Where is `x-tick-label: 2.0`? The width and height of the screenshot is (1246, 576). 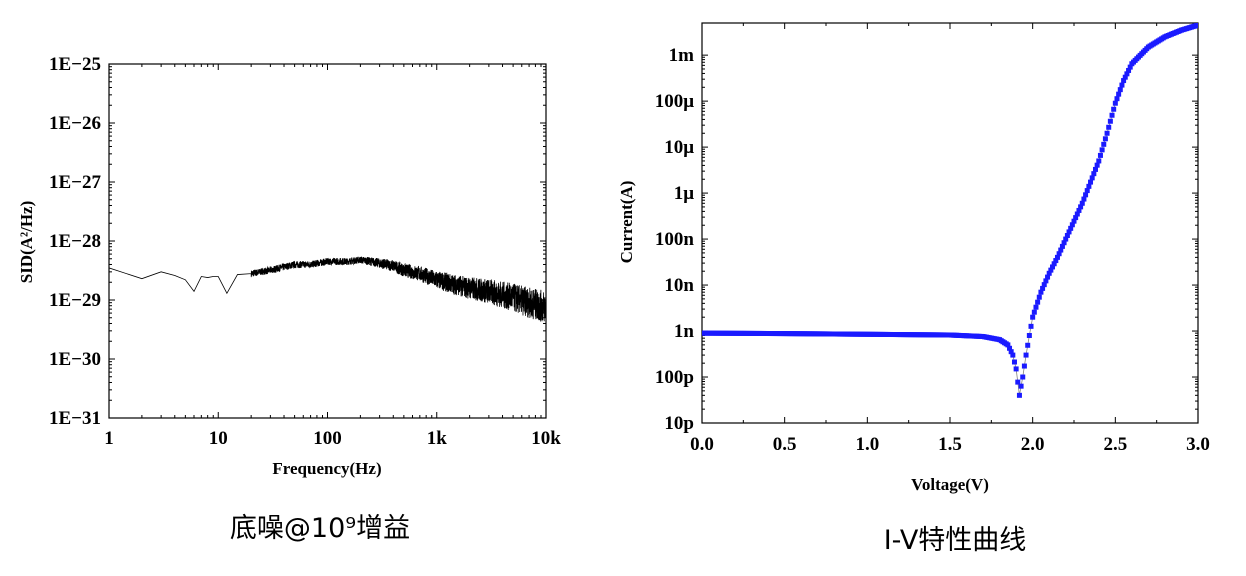 x-tick-label: 2.0 is located at coordinates (1033, 444).